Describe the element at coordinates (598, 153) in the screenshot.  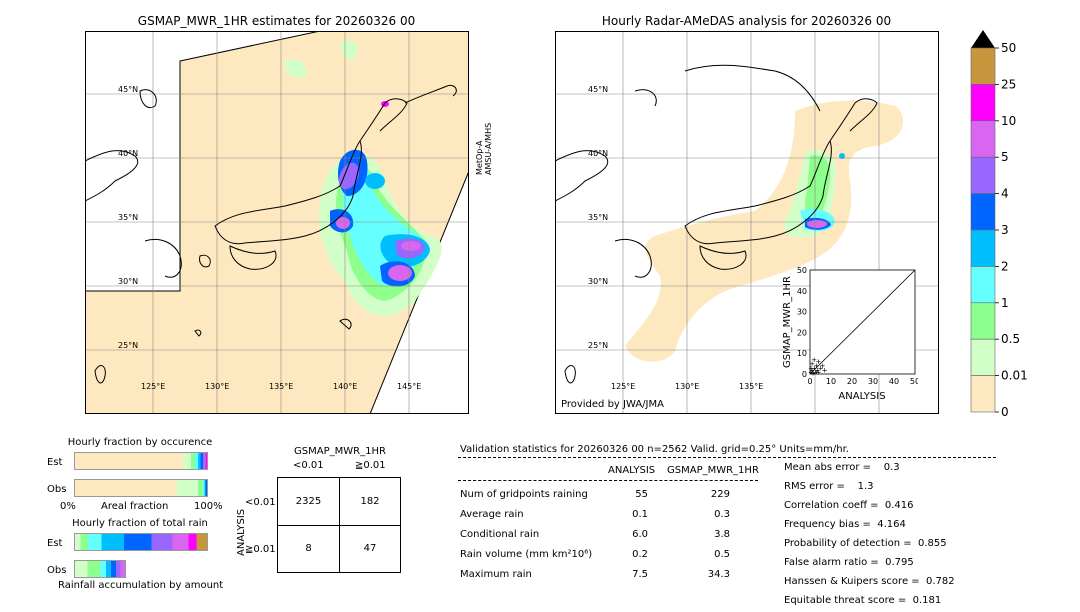
I see `right-lat-label-40: 40°N` at that location.